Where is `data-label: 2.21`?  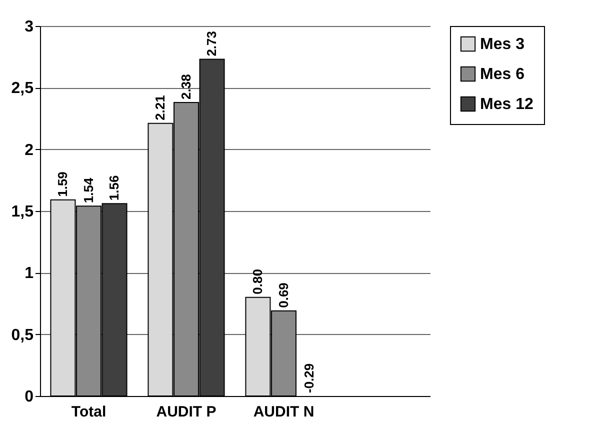
data-label: 2.21 is located at coordinates (160, 107).